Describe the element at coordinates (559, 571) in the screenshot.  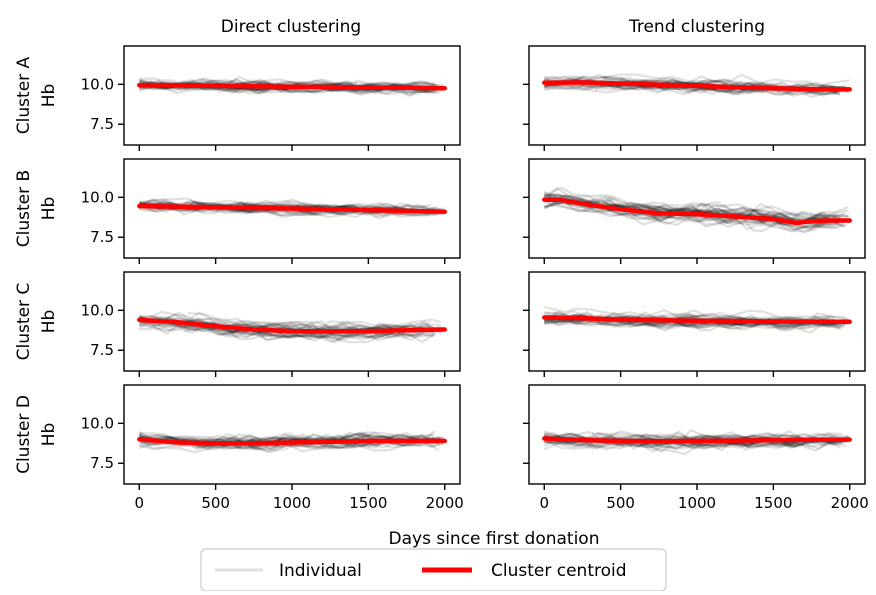
I see `legend-centroid-label: Cluster centroid` at that location.